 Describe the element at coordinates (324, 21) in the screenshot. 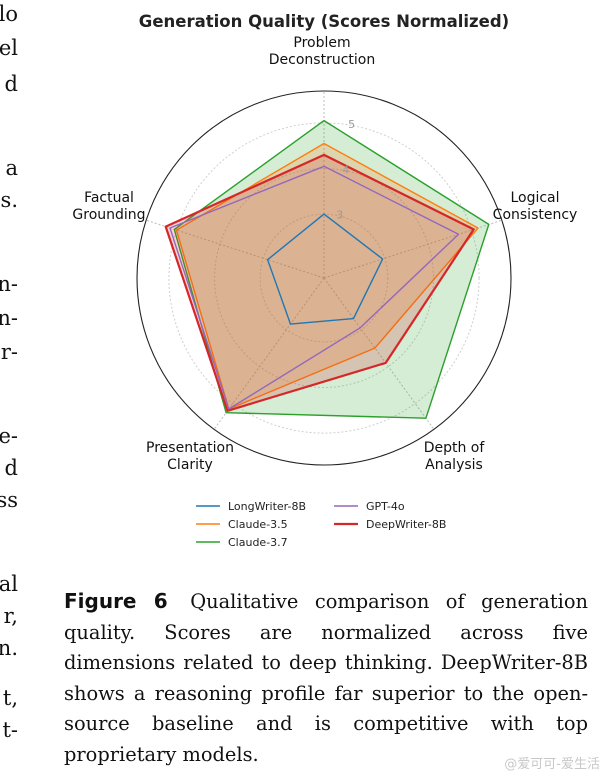

I see `chart-title: Generation Quality (Scores Normalized)` at that location.